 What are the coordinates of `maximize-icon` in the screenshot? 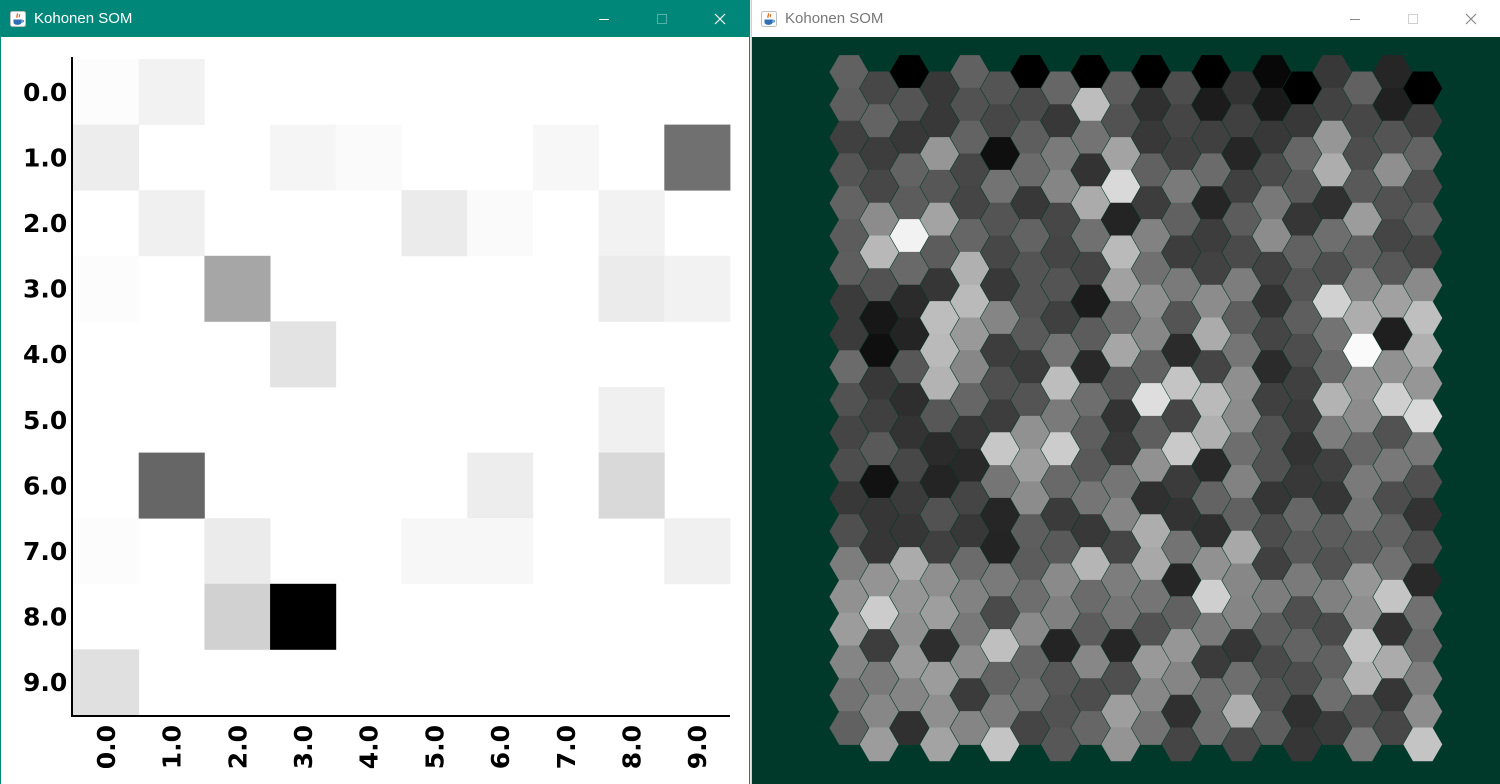 It's located at (1413, 18).